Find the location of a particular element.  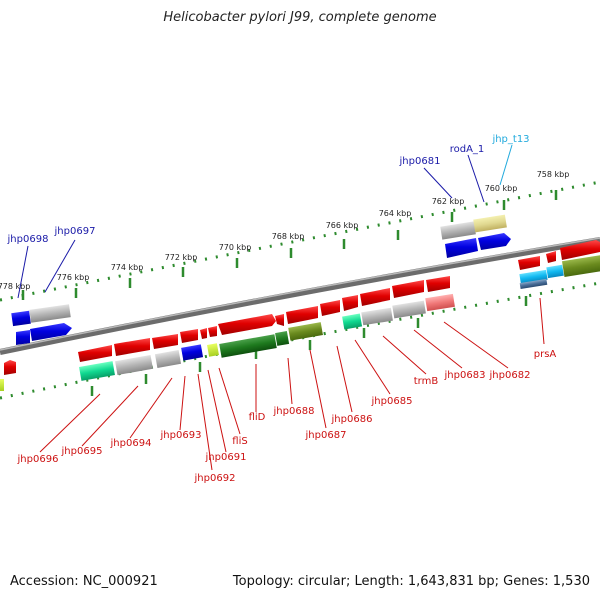

gene-label: jhp0696 is located at coordinates (38, 459).